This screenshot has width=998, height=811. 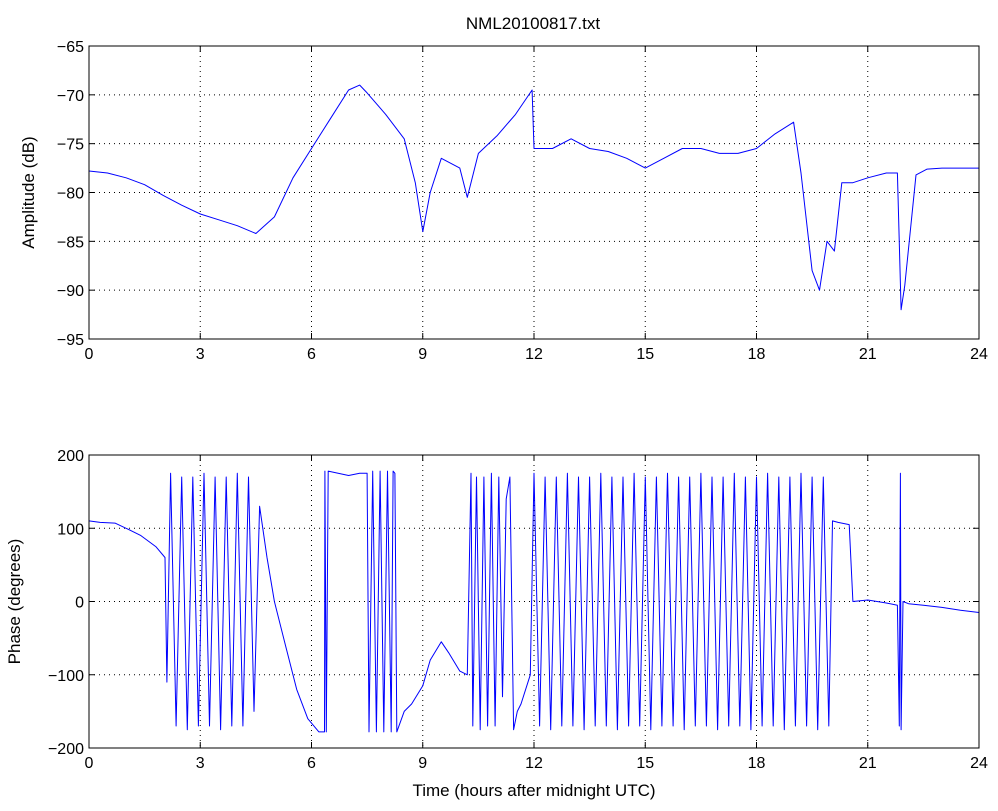 I want to click on x-axis-label: Time (hours after midnight UTC), so click(x=533, y=790).